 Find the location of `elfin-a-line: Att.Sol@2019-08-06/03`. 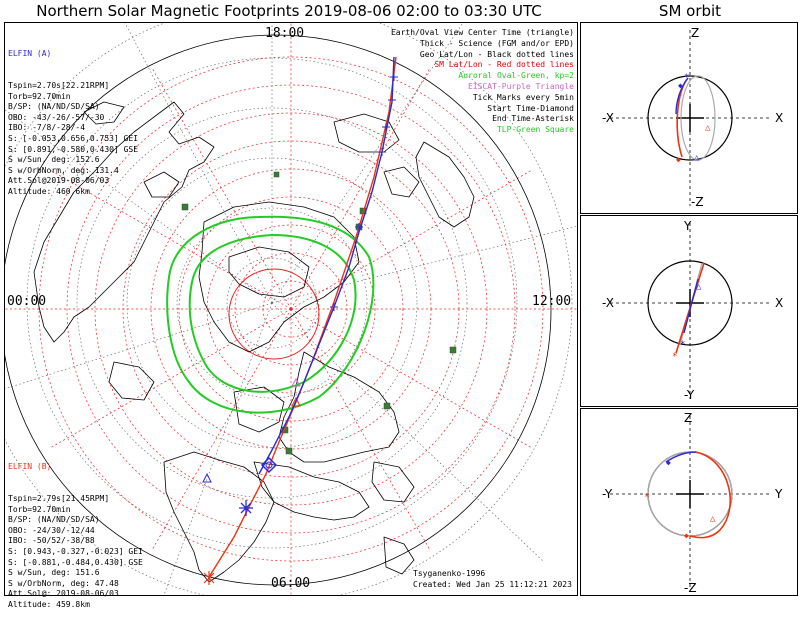

elfin-a-line: Att.Sol@2019-08-06/03 is located at coordinates (59, 181).